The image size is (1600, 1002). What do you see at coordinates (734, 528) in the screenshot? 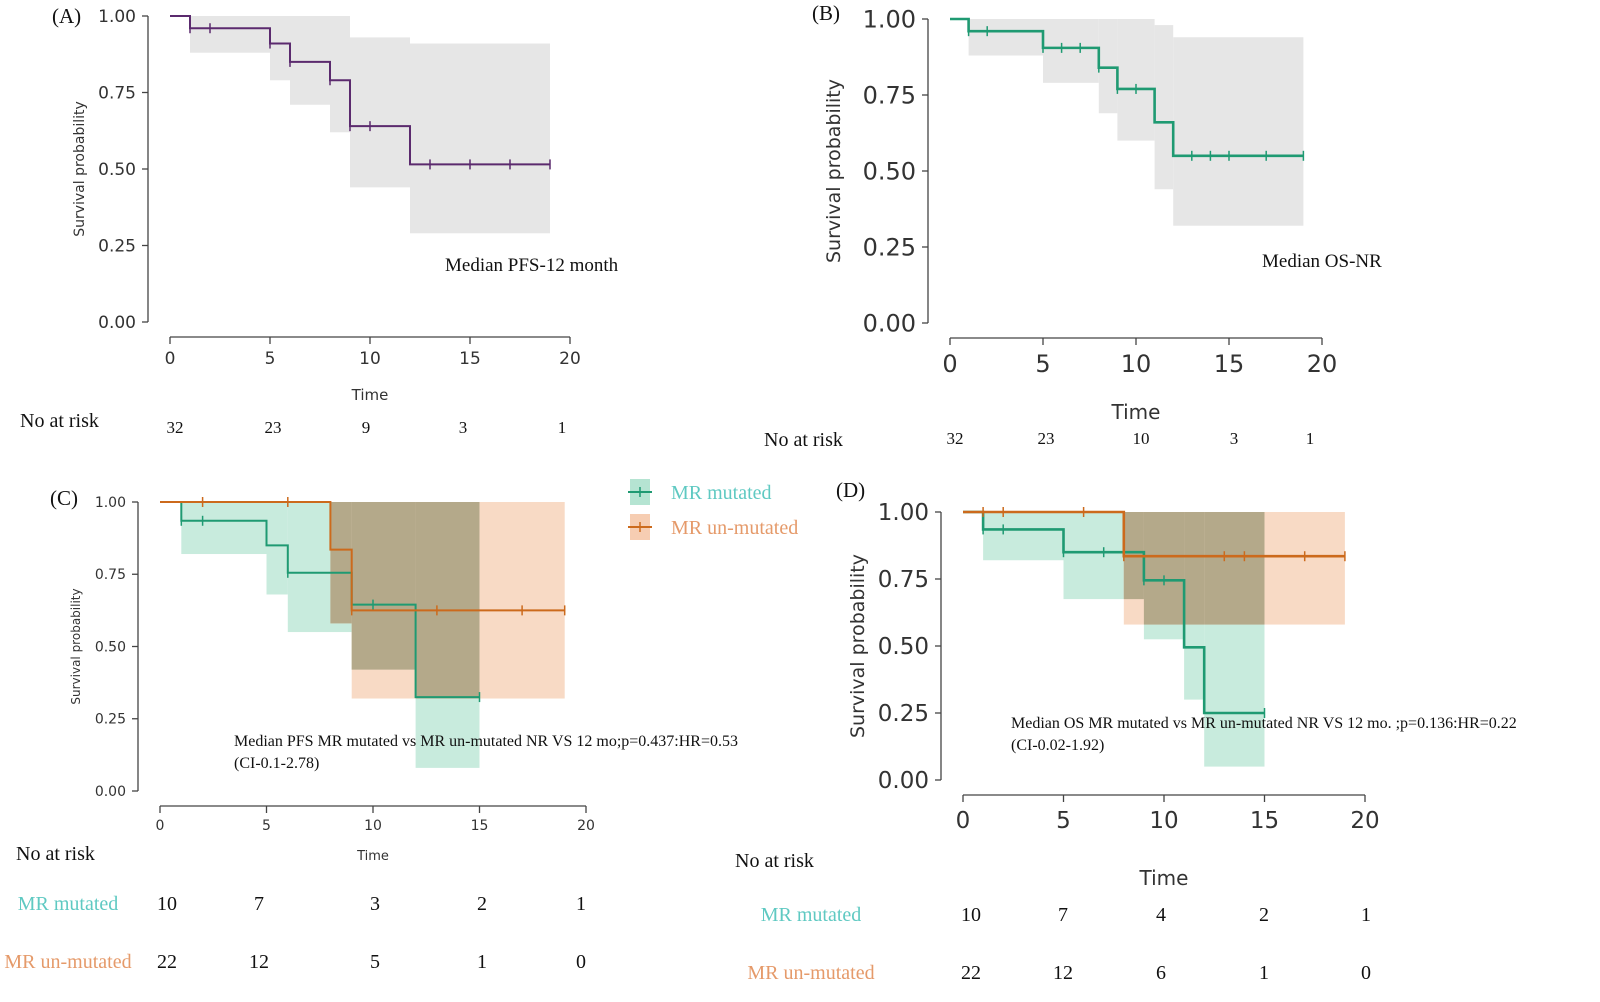
I see `legend-label: MR un-mutated` at bounding box center [734, 528].